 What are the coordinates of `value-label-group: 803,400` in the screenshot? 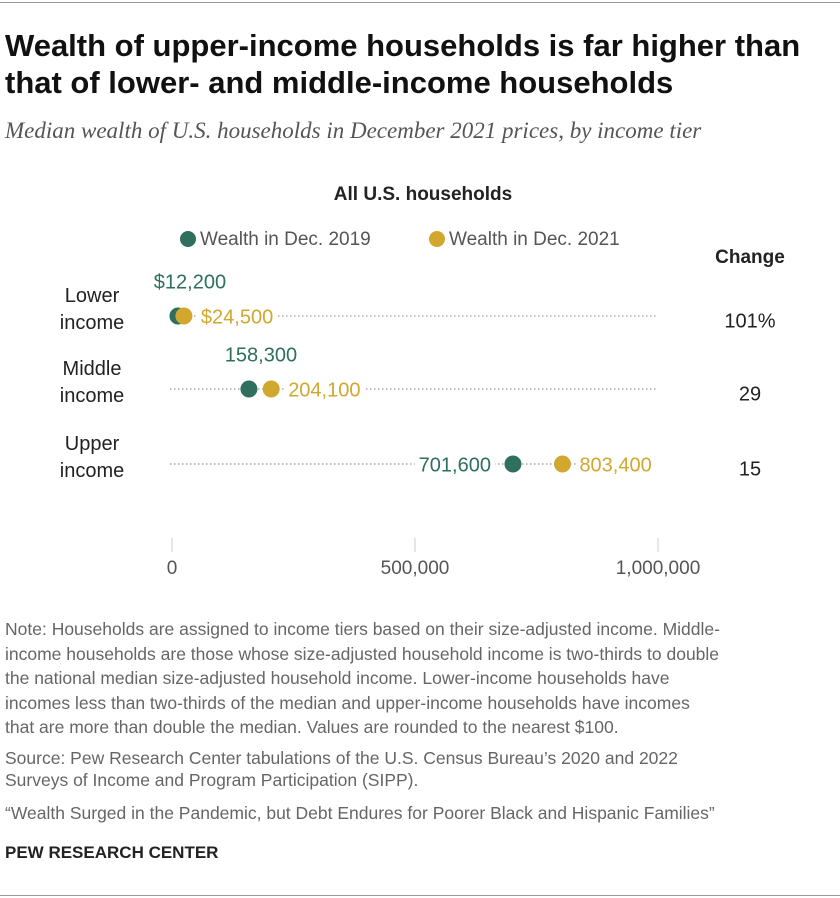 It's located at (615, 465).